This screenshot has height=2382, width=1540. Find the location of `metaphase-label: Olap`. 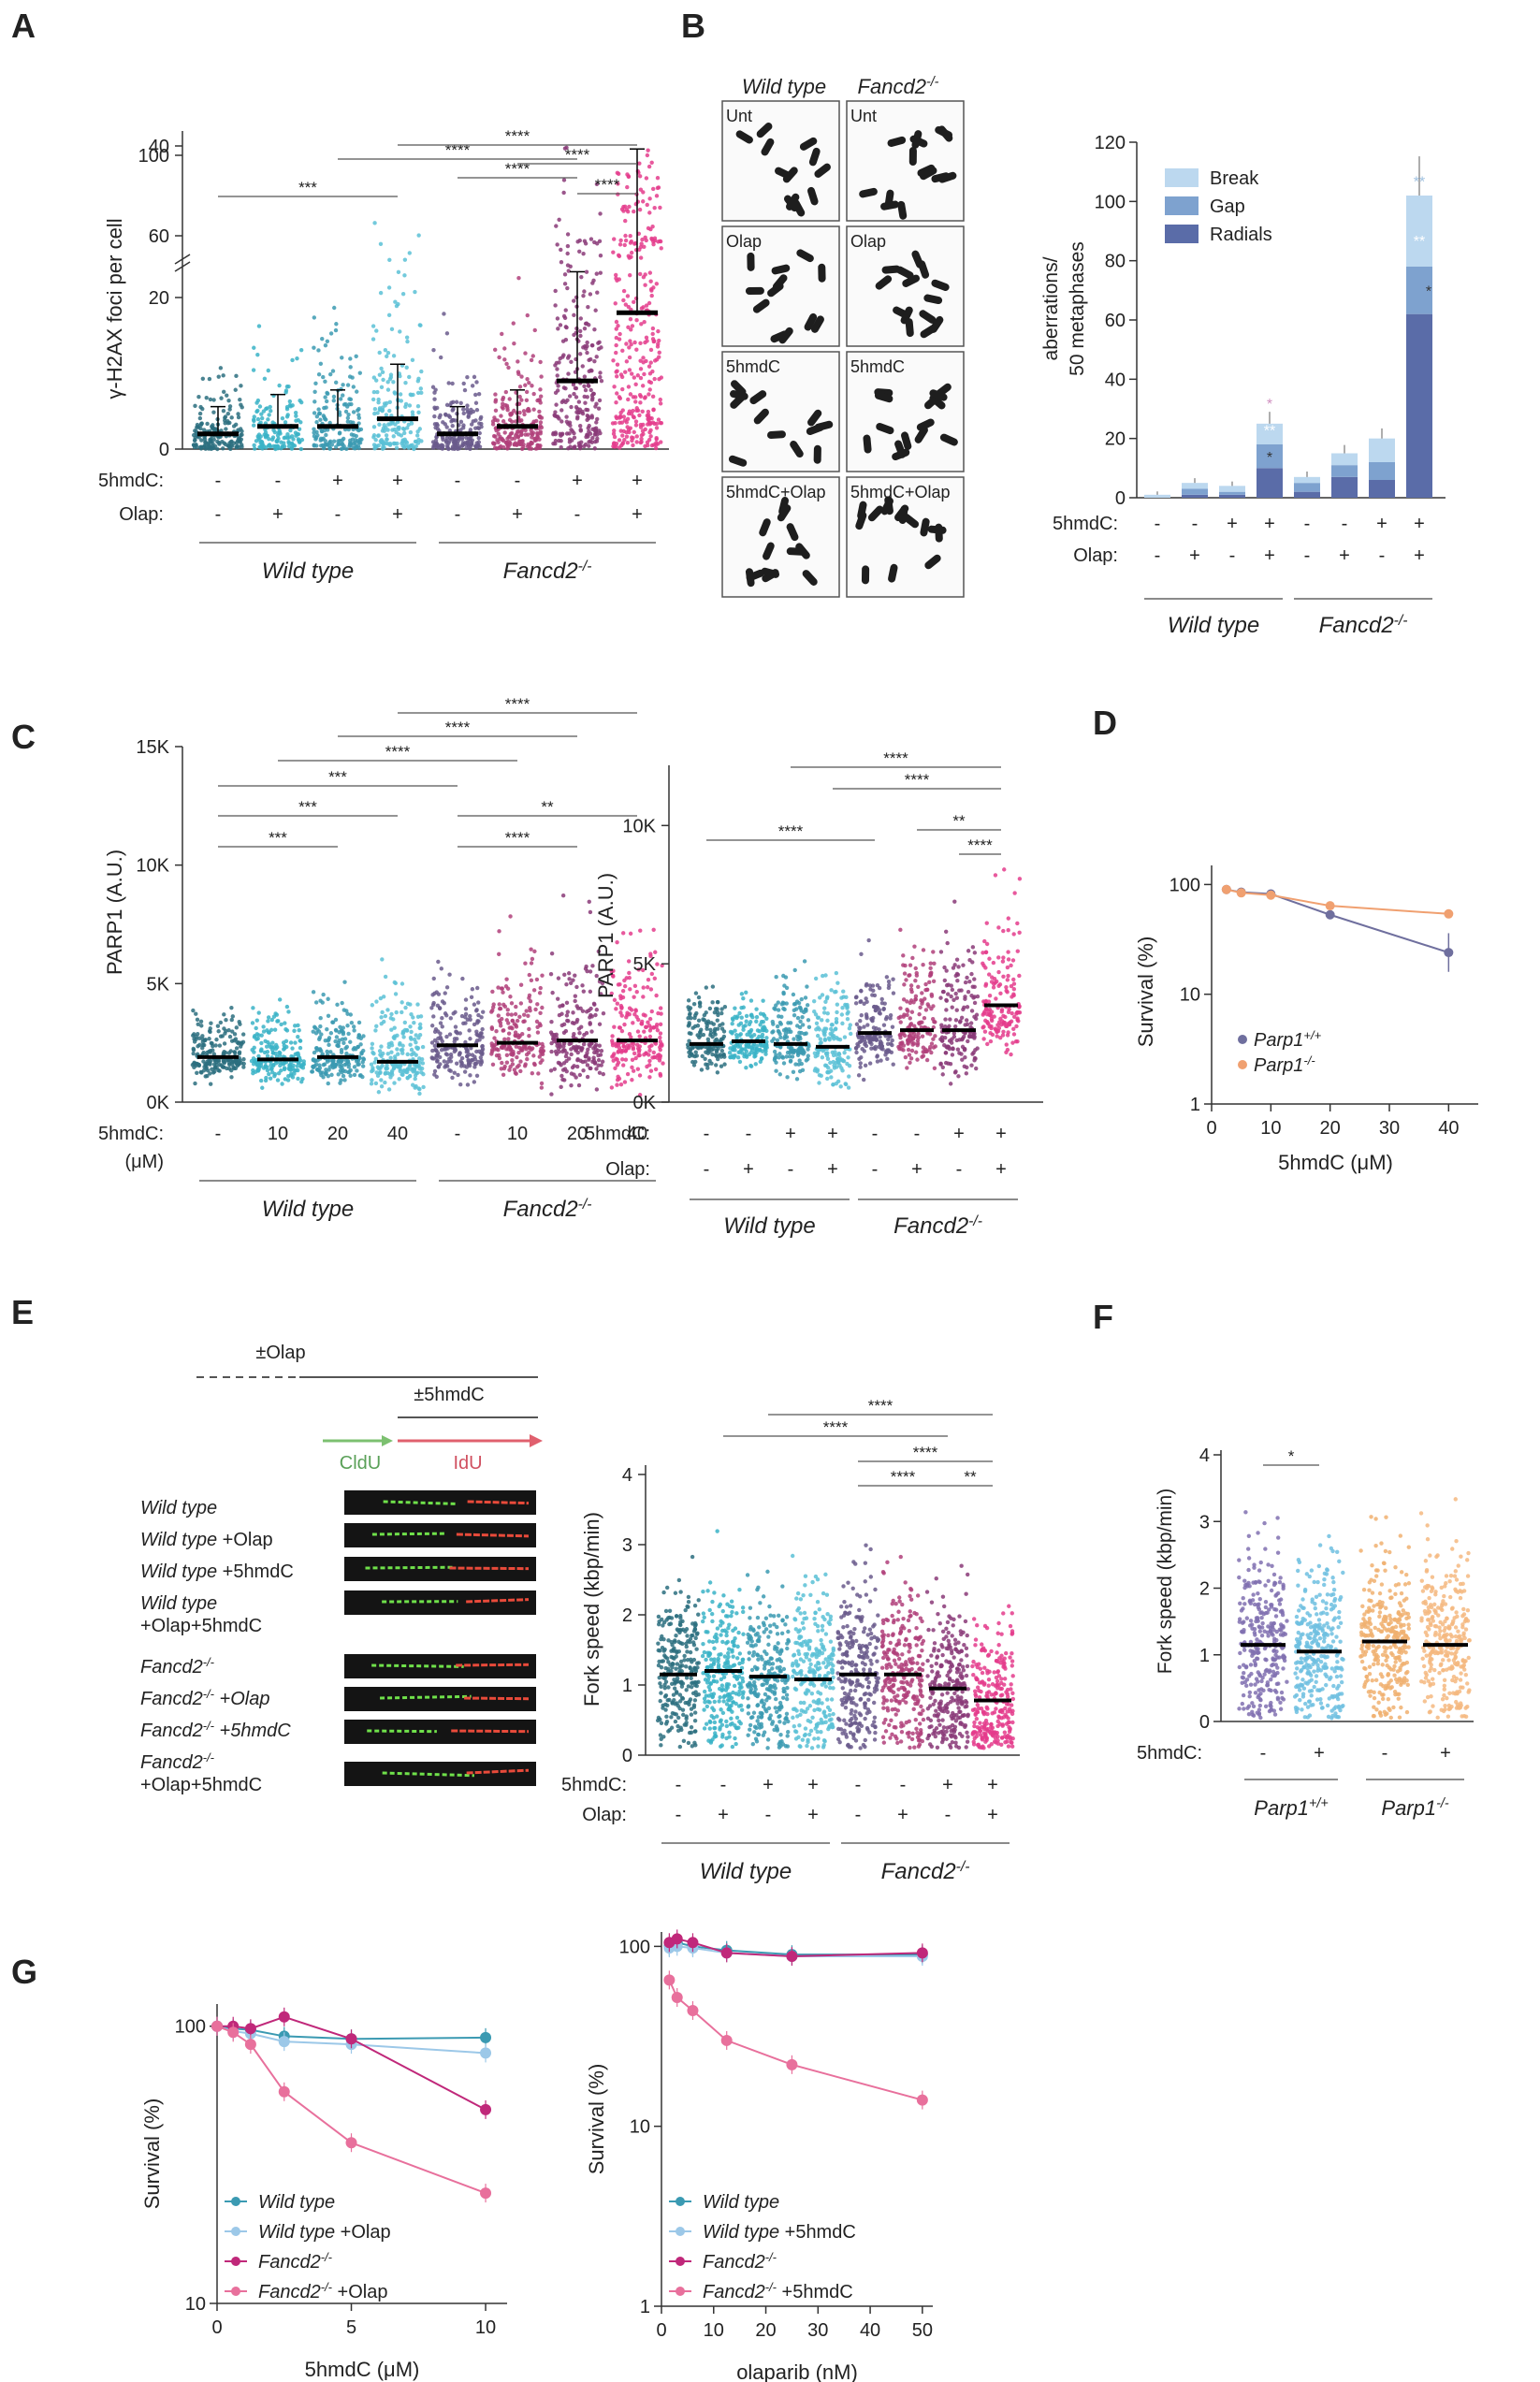

metaphase-label: Olap is located at coordinates (868, 242).